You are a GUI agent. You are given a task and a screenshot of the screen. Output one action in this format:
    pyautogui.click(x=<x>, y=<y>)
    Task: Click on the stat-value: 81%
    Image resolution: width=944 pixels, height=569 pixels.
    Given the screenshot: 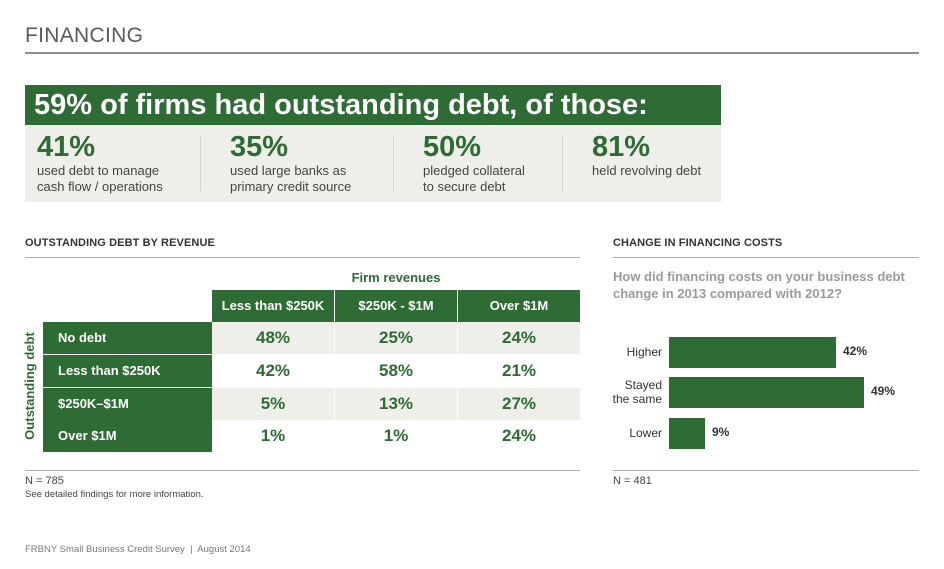 What is the action you would take?
    pyautogui.click(x=621, y=147)
    